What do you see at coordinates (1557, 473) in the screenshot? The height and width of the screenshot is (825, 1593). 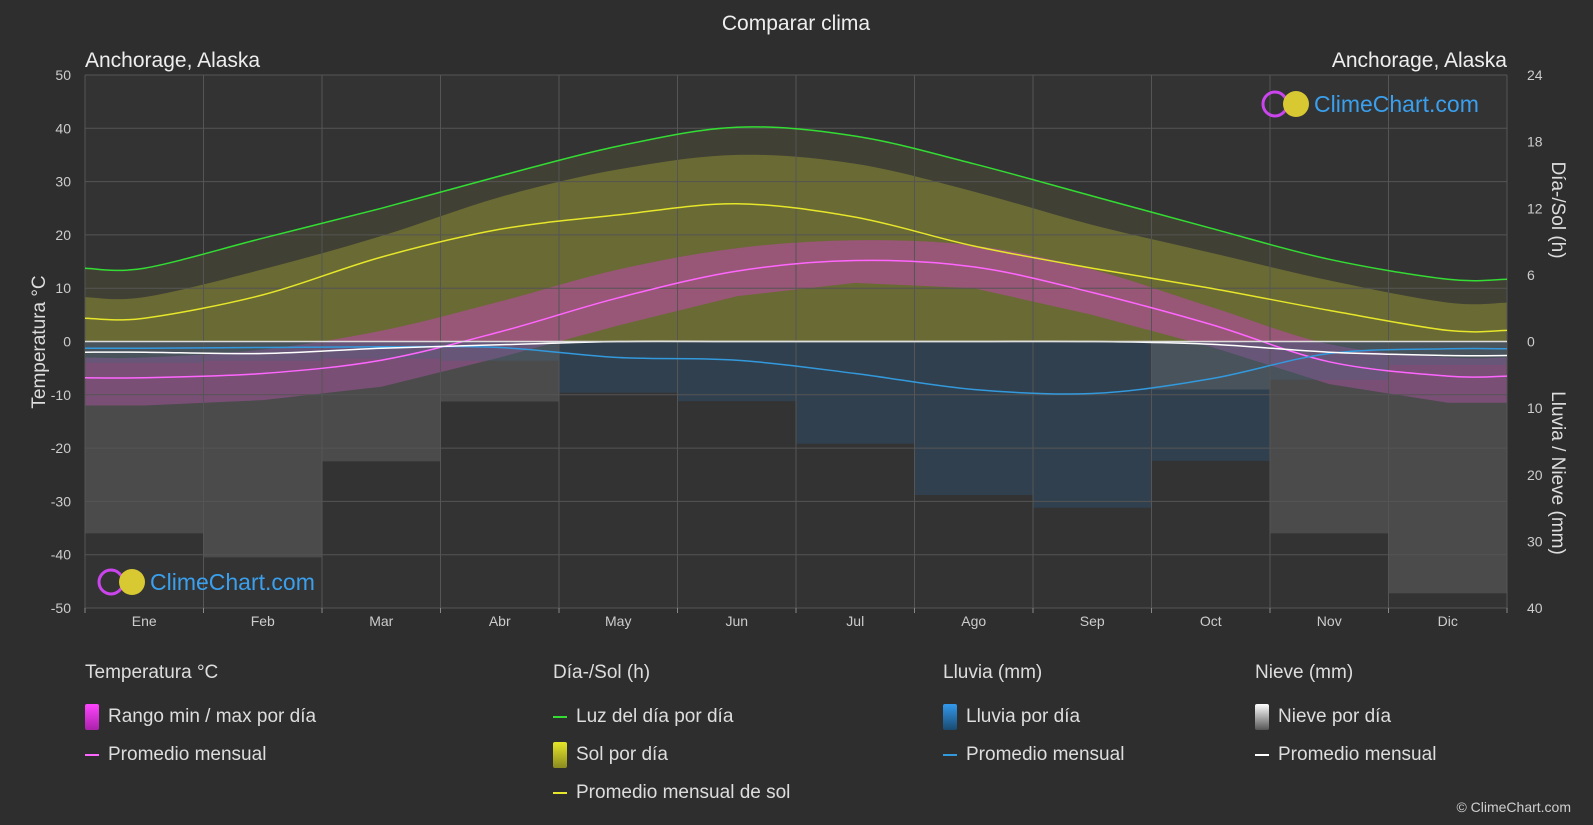 I see `y-axis-right-bottom-label: Lluvia / Nieve (mm)` at bounding box center [1557, 473].